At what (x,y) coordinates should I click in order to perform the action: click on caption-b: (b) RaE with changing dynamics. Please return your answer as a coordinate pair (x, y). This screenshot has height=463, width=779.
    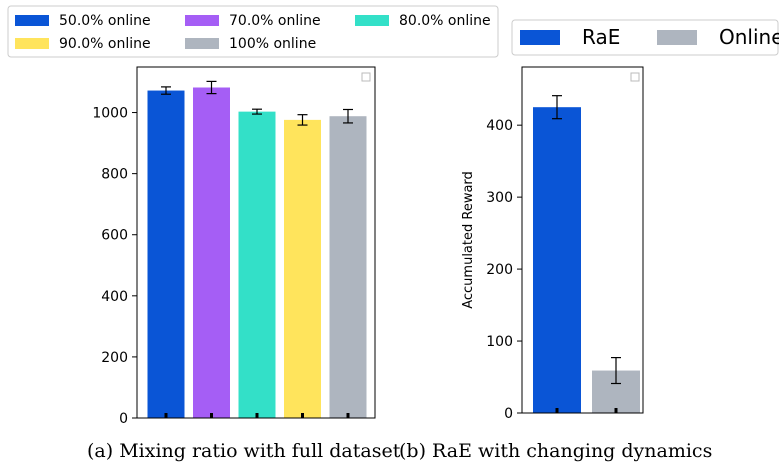
    Looking at the image, I should click on (555, 451).